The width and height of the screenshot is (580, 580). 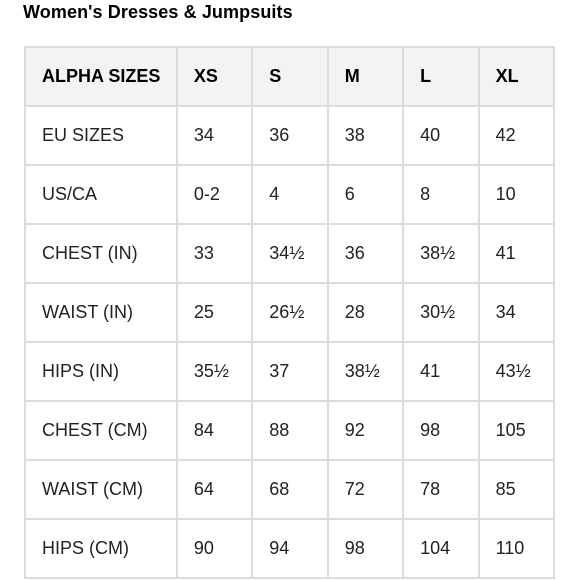 What do you see at coordinates (441, 135) in the screenshot?
I see `table-cell: 40` at bounding box center [441, 135].